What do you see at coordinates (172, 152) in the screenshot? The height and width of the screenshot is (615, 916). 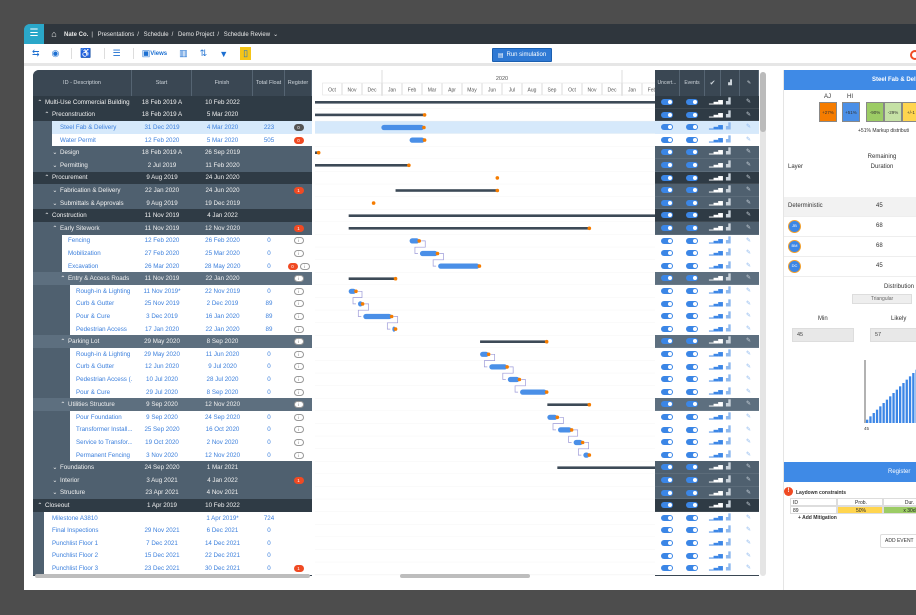 I see `summary-row: ⌄ Design 18 Feb 2019 A 26 Sep 2019` at bounding box center [172, 152].